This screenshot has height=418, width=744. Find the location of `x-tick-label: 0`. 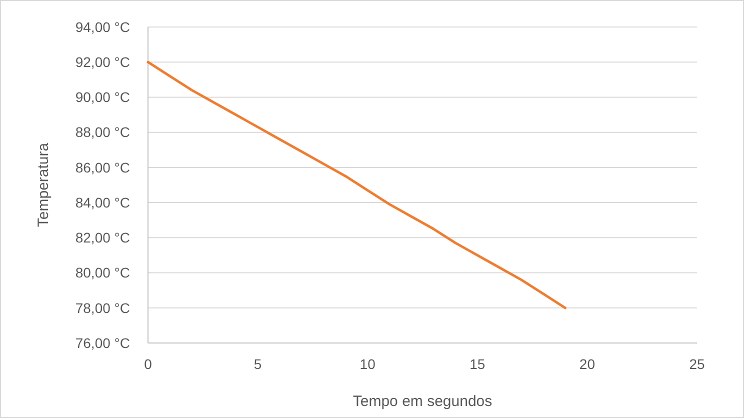

x-tick-label: 0 is located at coordinates (148, 364).